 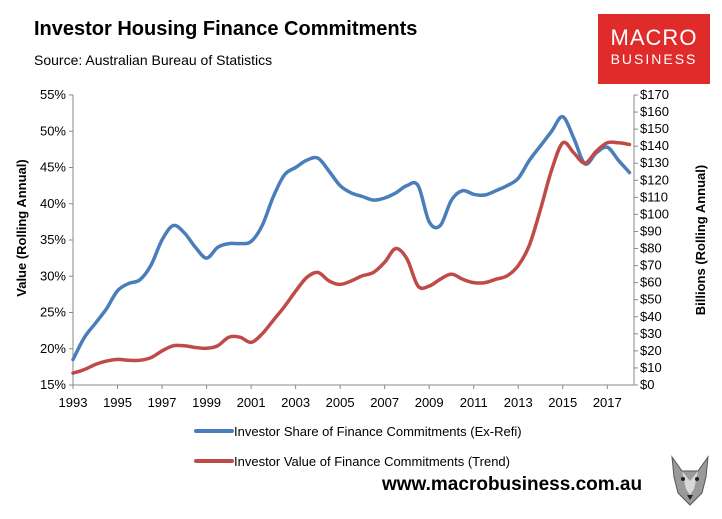 What do you see at coordinates (654, 162) in the screenshot?
I see `right-tick-label: $130` at bounding box center [654, 162].